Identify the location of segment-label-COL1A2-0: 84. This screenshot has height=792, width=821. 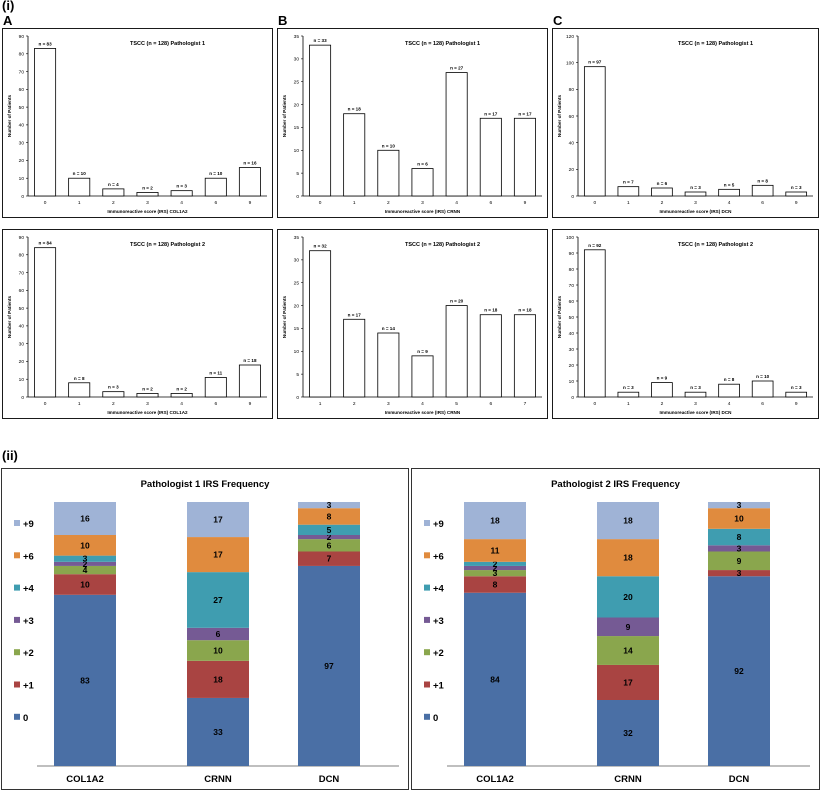
(495, 679).